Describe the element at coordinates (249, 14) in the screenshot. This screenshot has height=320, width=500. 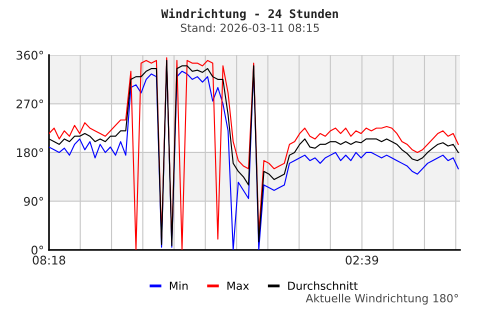
I see `chart-title: Windrichtung - 24 Stunden` at that location.